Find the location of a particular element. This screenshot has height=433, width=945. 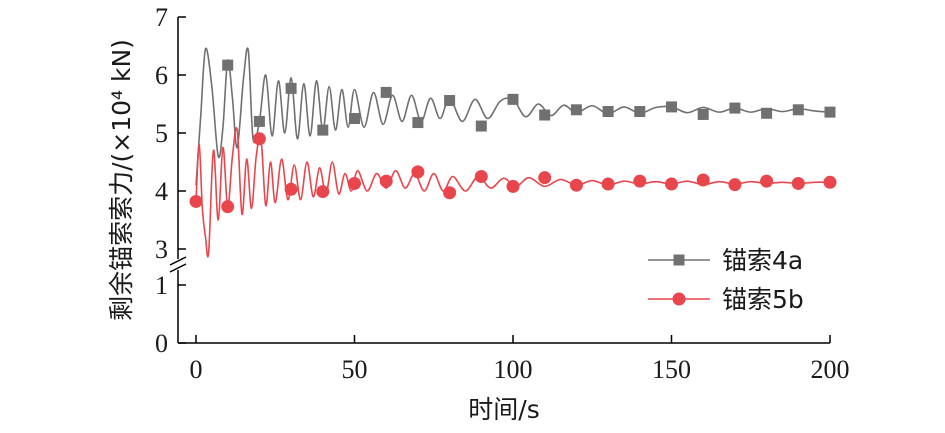

axis-break-mark is located at coordinates (178, 264).